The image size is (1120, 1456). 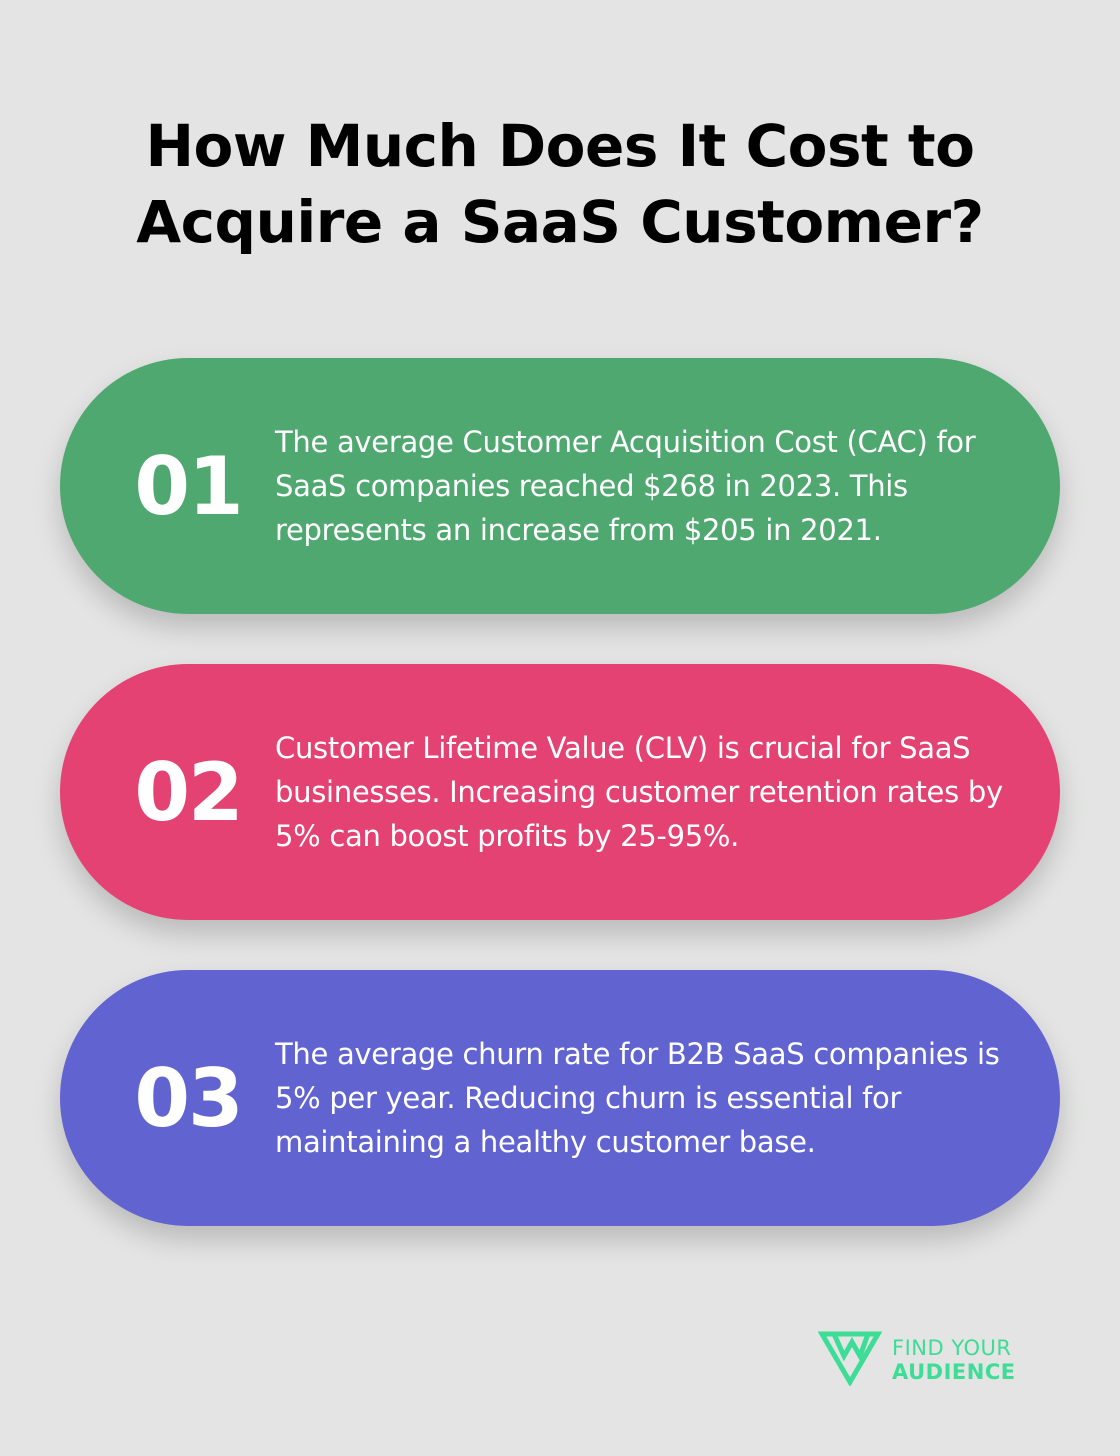 I want to click on logo-text: FIND YOUR AUDIENCE, so click(x=954, y=1360).